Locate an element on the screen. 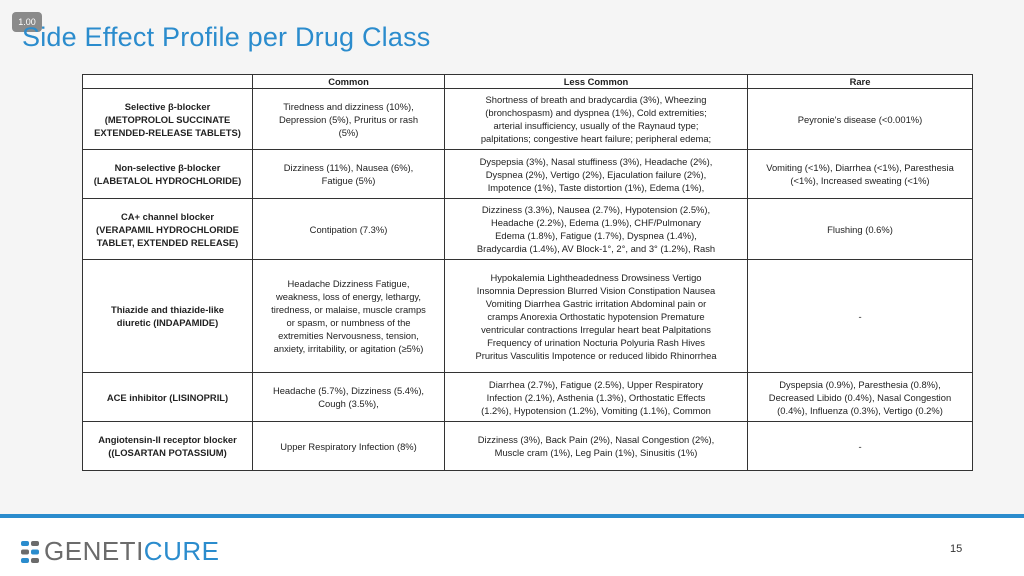 The height and width of the screenshot is (576, 1024). common-effects-cell: Contipation (7.3%) is located at coordinates (348, 229).